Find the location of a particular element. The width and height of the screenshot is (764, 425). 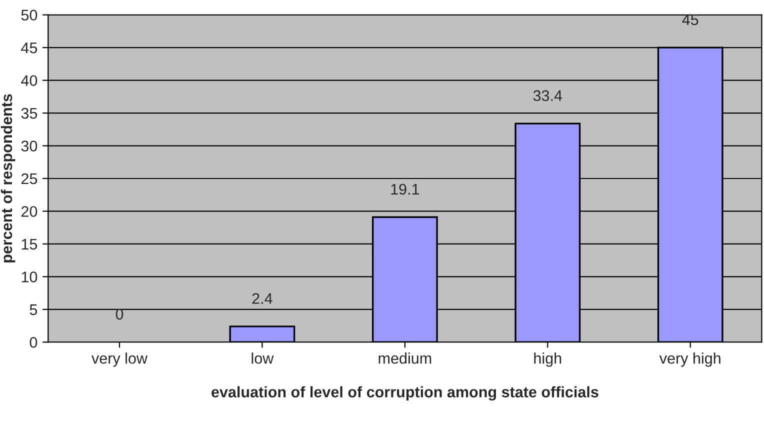

y-tick-label: 15 is located at coordinates (30, 244).